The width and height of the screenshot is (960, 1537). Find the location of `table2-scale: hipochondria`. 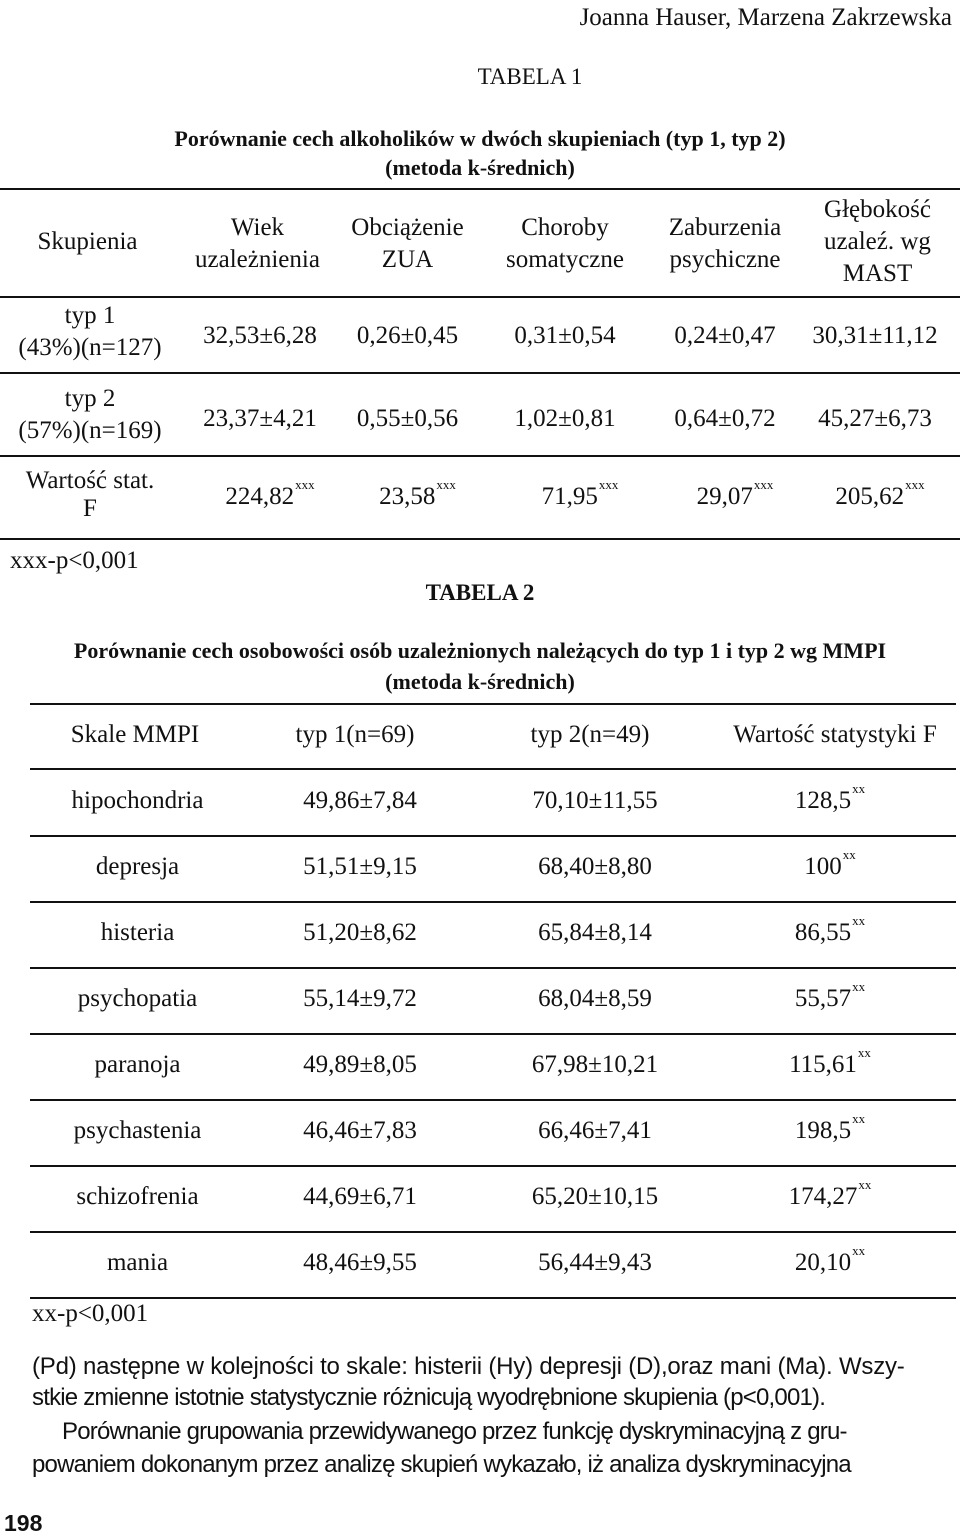

table2-scale: hipochondria is located at coordinates (137, 800).